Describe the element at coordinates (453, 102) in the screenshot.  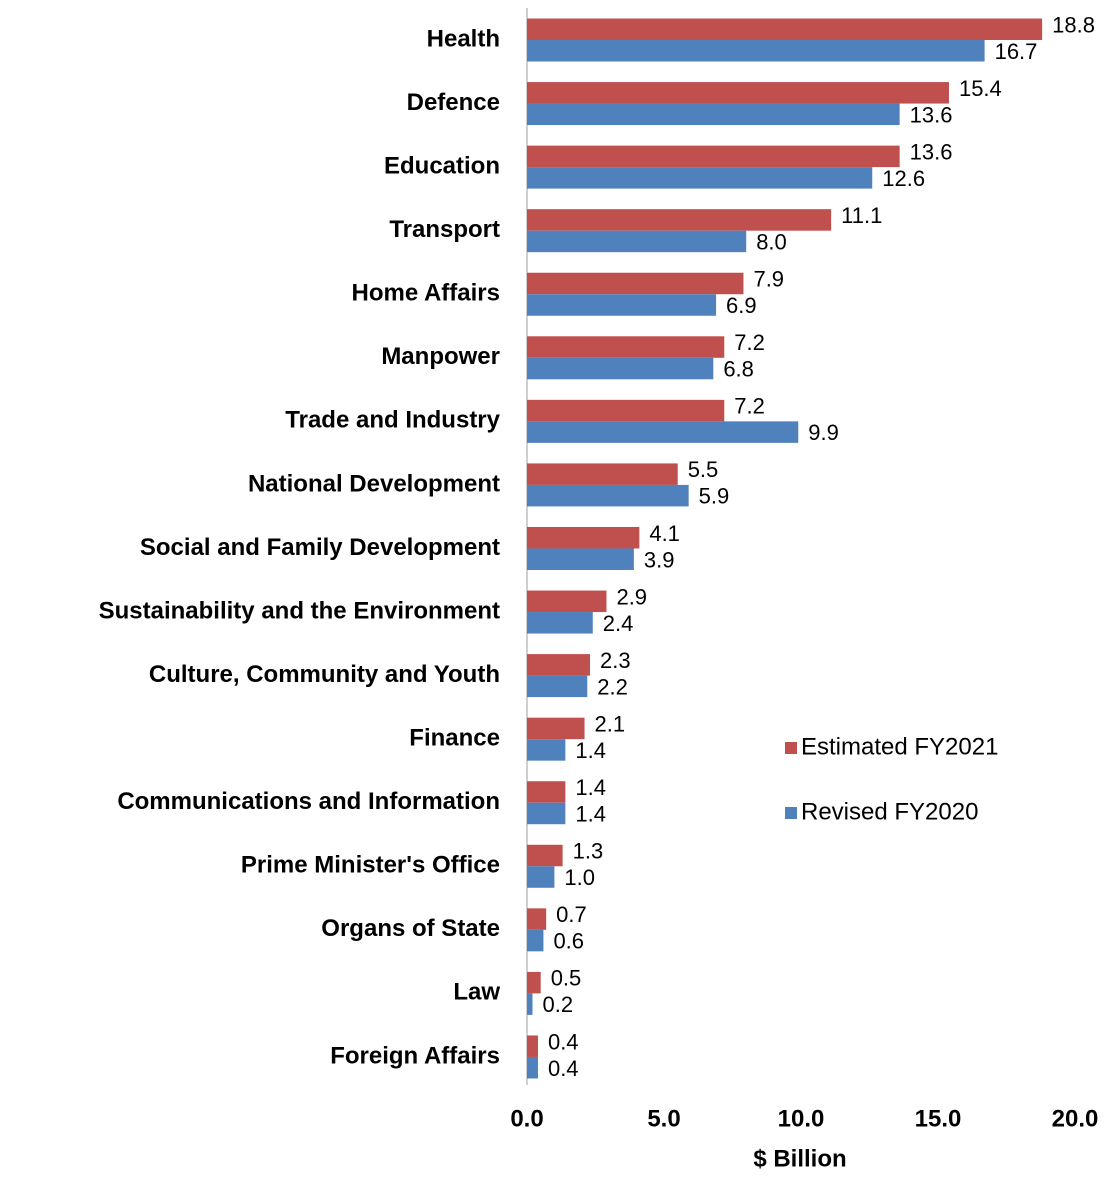
I see `y-tick-label: Defence` at that location.